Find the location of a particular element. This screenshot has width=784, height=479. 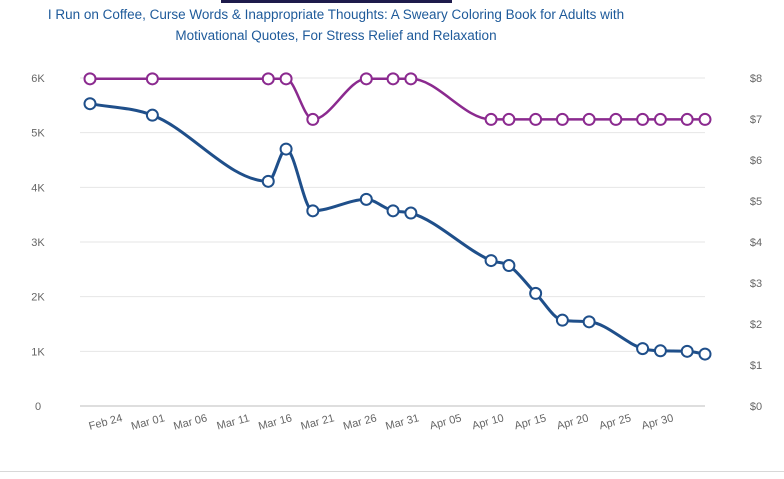

x-tick-label: Feb 24 is located at coordinates (106, 422).